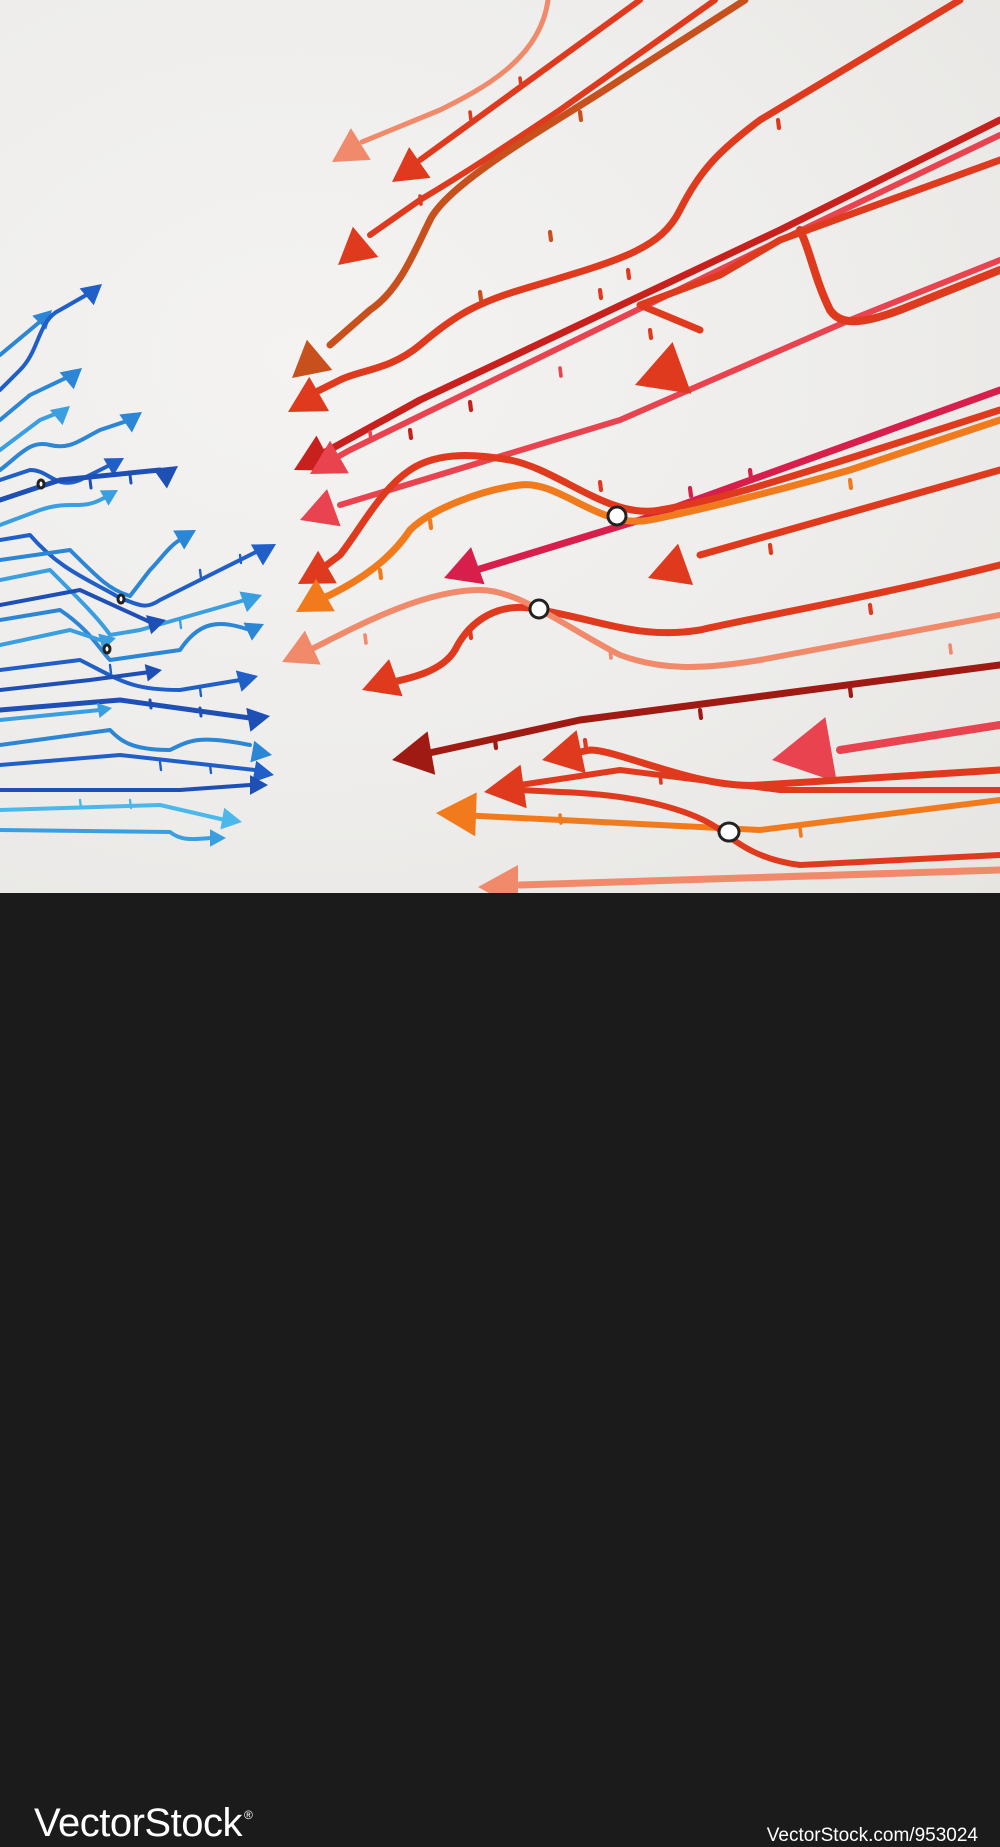 The width and height of the screenshot is (1000, 1847). What do you see at coordinates (918, 737) in the screenshot?
I see `red-line-18-stroke` at bounding box center [918, 737].